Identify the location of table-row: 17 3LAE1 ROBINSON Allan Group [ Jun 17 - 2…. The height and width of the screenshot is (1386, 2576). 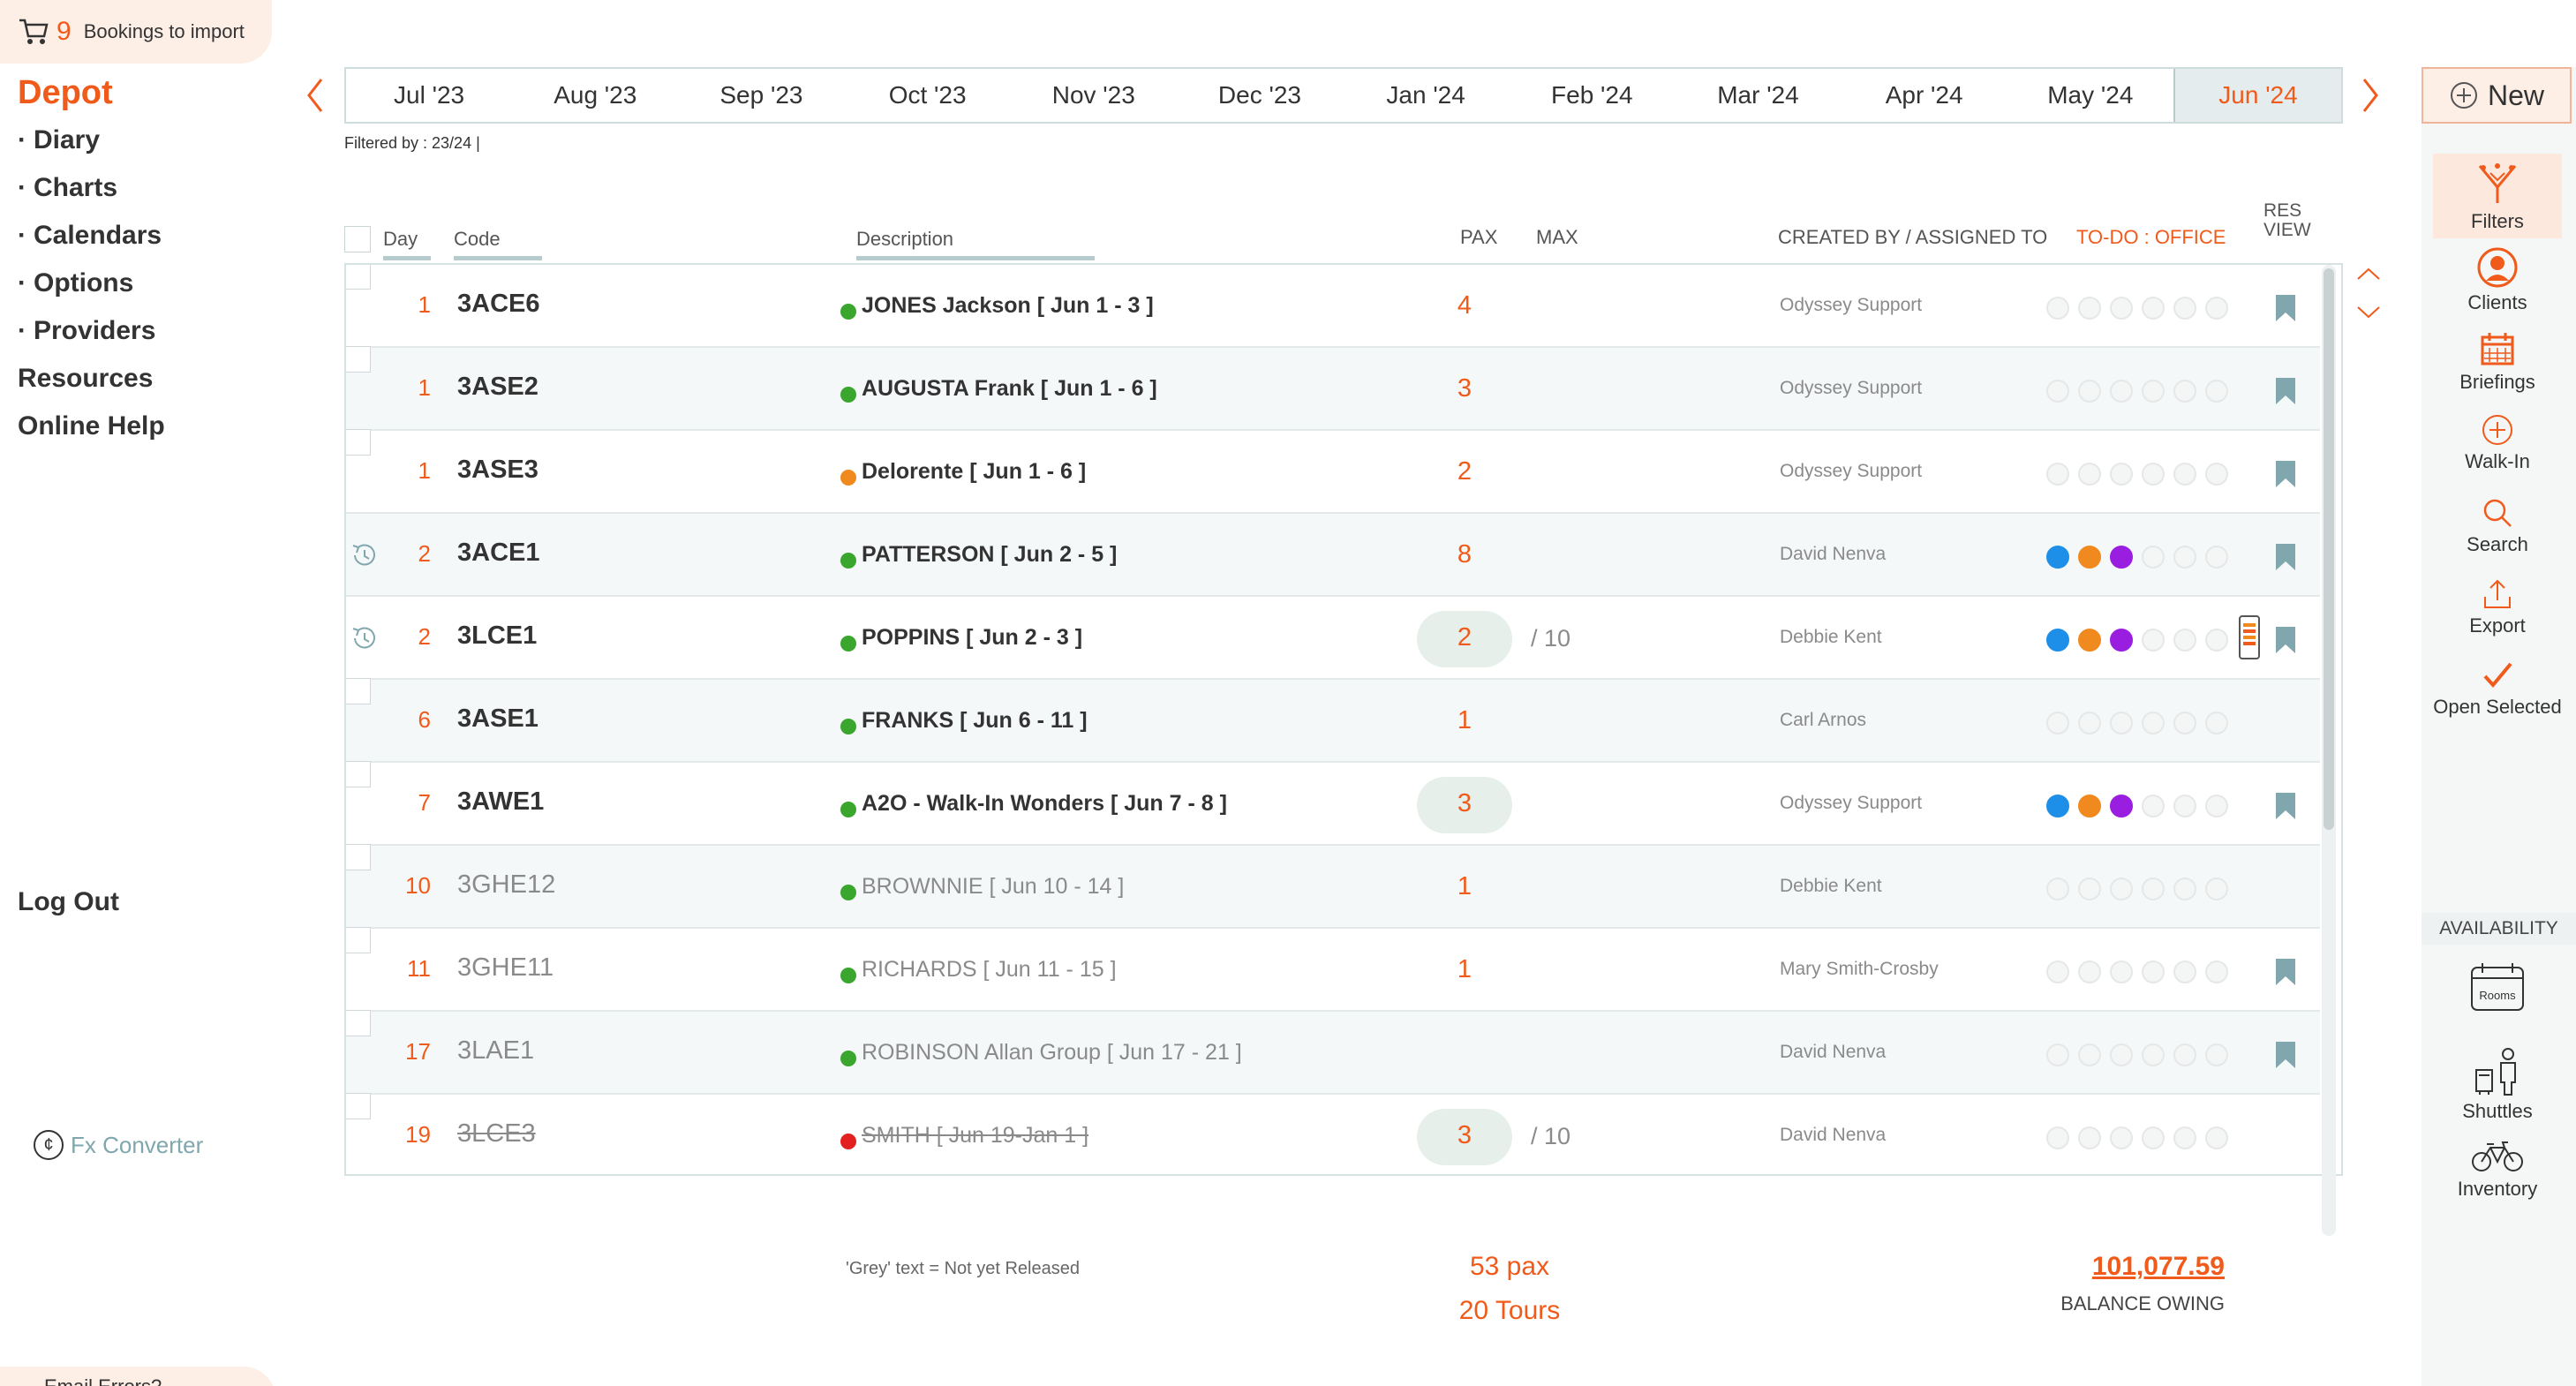
(1333, 1052).